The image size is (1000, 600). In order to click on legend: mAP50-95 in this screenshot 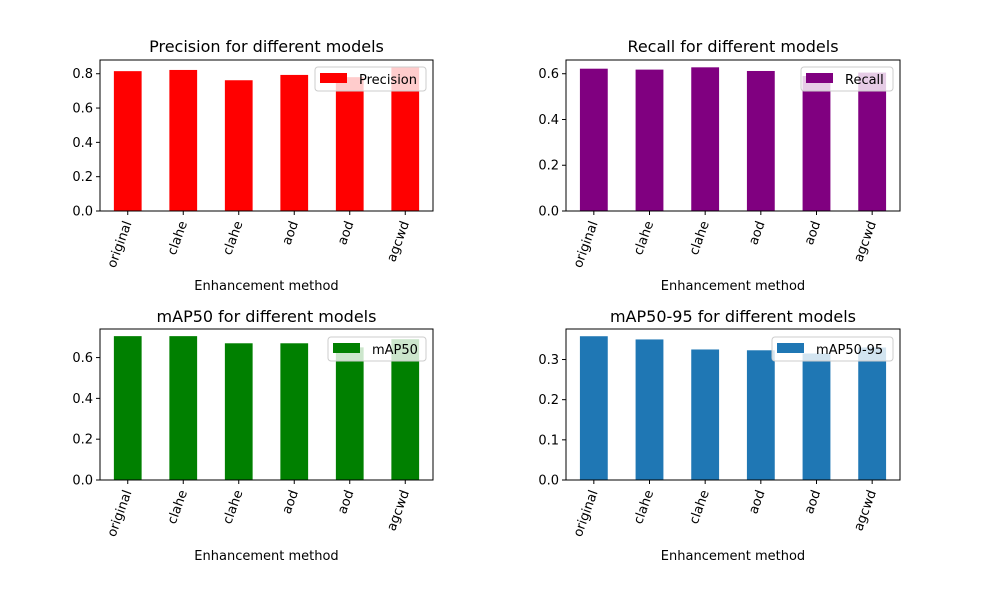, I will do `click(832, 349)`.